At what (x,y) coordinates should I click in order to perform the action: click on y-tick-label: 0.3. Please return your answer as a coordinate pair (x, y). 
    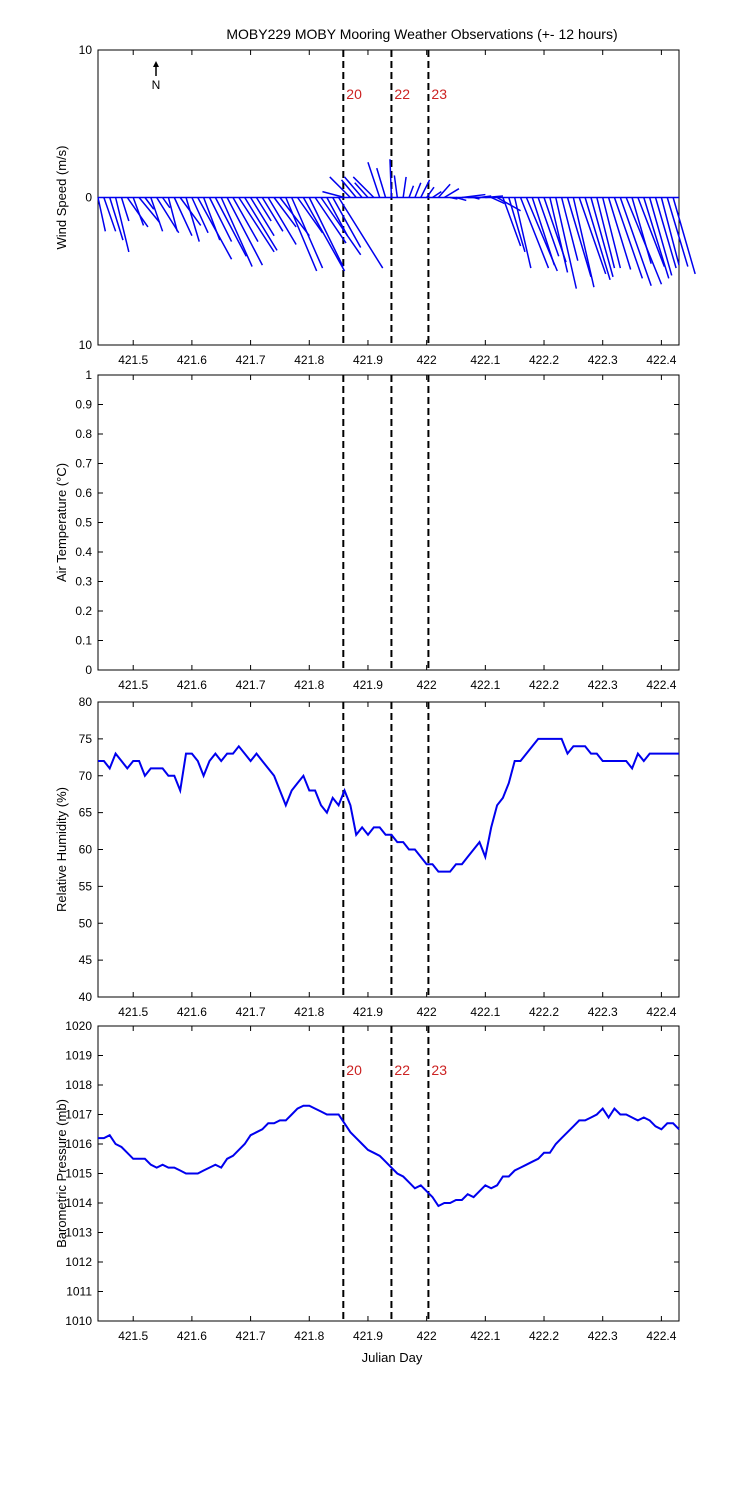
    Looking at the image, I should click on (83, 582).